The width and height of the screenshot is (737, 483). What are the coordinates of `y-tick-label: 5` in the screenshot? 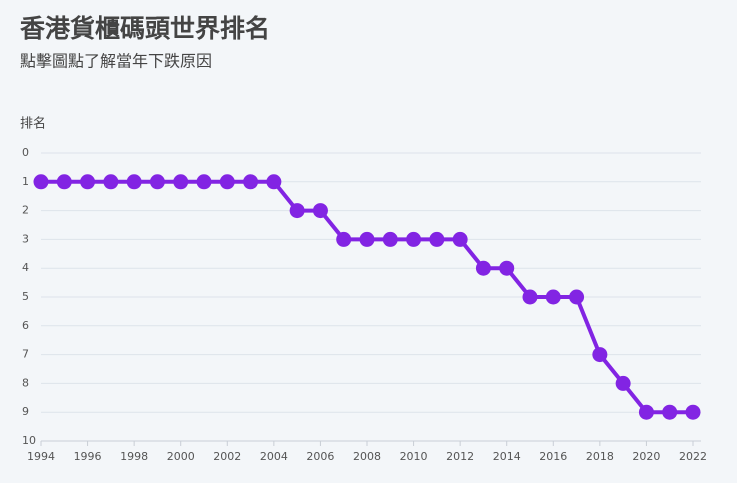 It's located at (25, 296).